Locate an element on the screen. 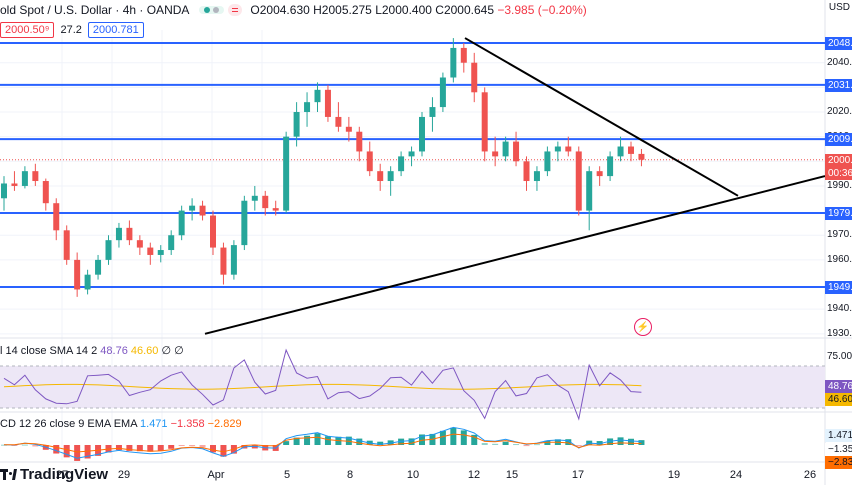 The width and height of the screenshot is (852, 485). macd-hist-value: −2.829 is located at coordinates (224, 424).